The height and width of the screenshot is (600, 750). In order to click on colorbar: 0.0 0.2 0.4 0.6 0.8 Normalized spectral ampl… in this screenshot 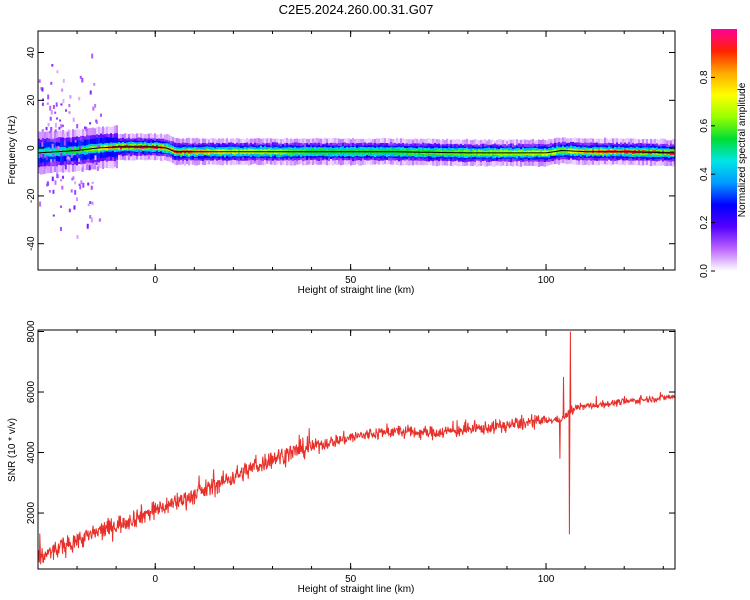, I will do `click(723, 153)`.